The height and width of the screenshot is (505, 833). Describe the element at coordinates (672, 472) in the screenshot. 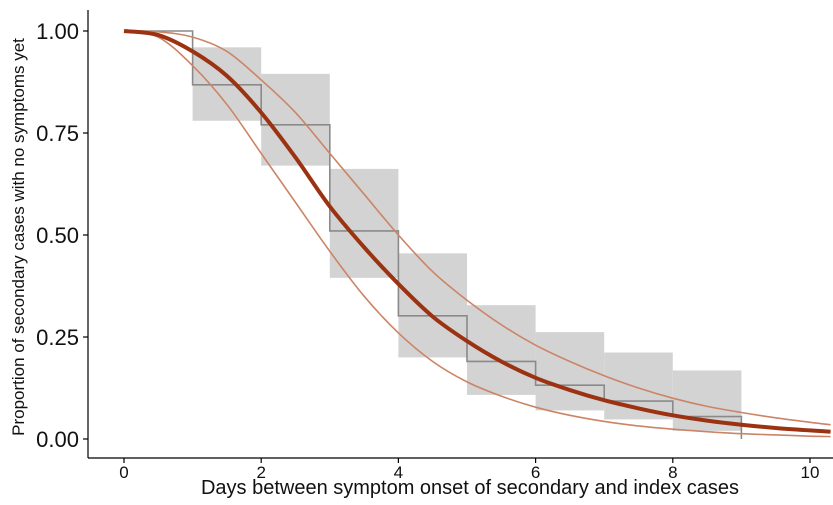

I see `x-tick-label-4: 8` at that location.